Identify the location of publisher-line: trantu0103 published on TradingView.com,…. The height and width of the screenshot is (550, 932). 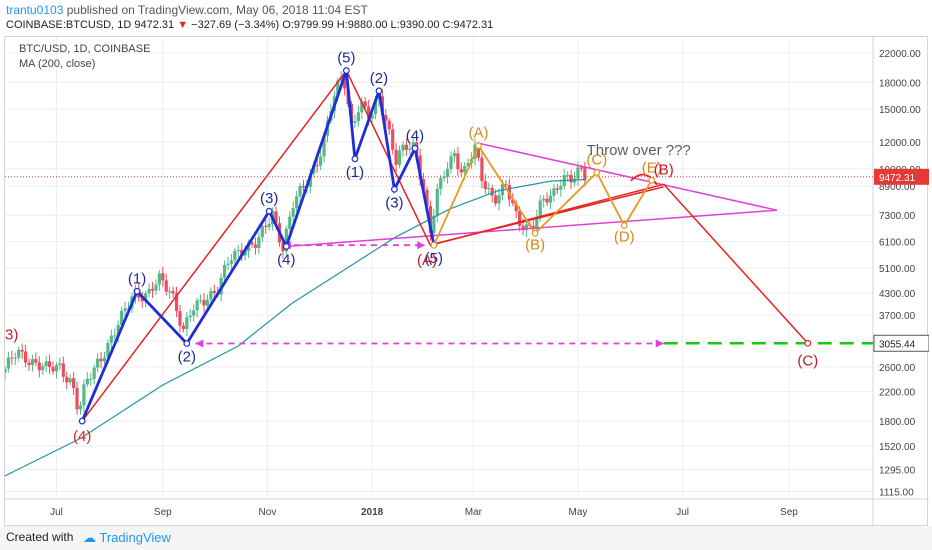
(187, 10).